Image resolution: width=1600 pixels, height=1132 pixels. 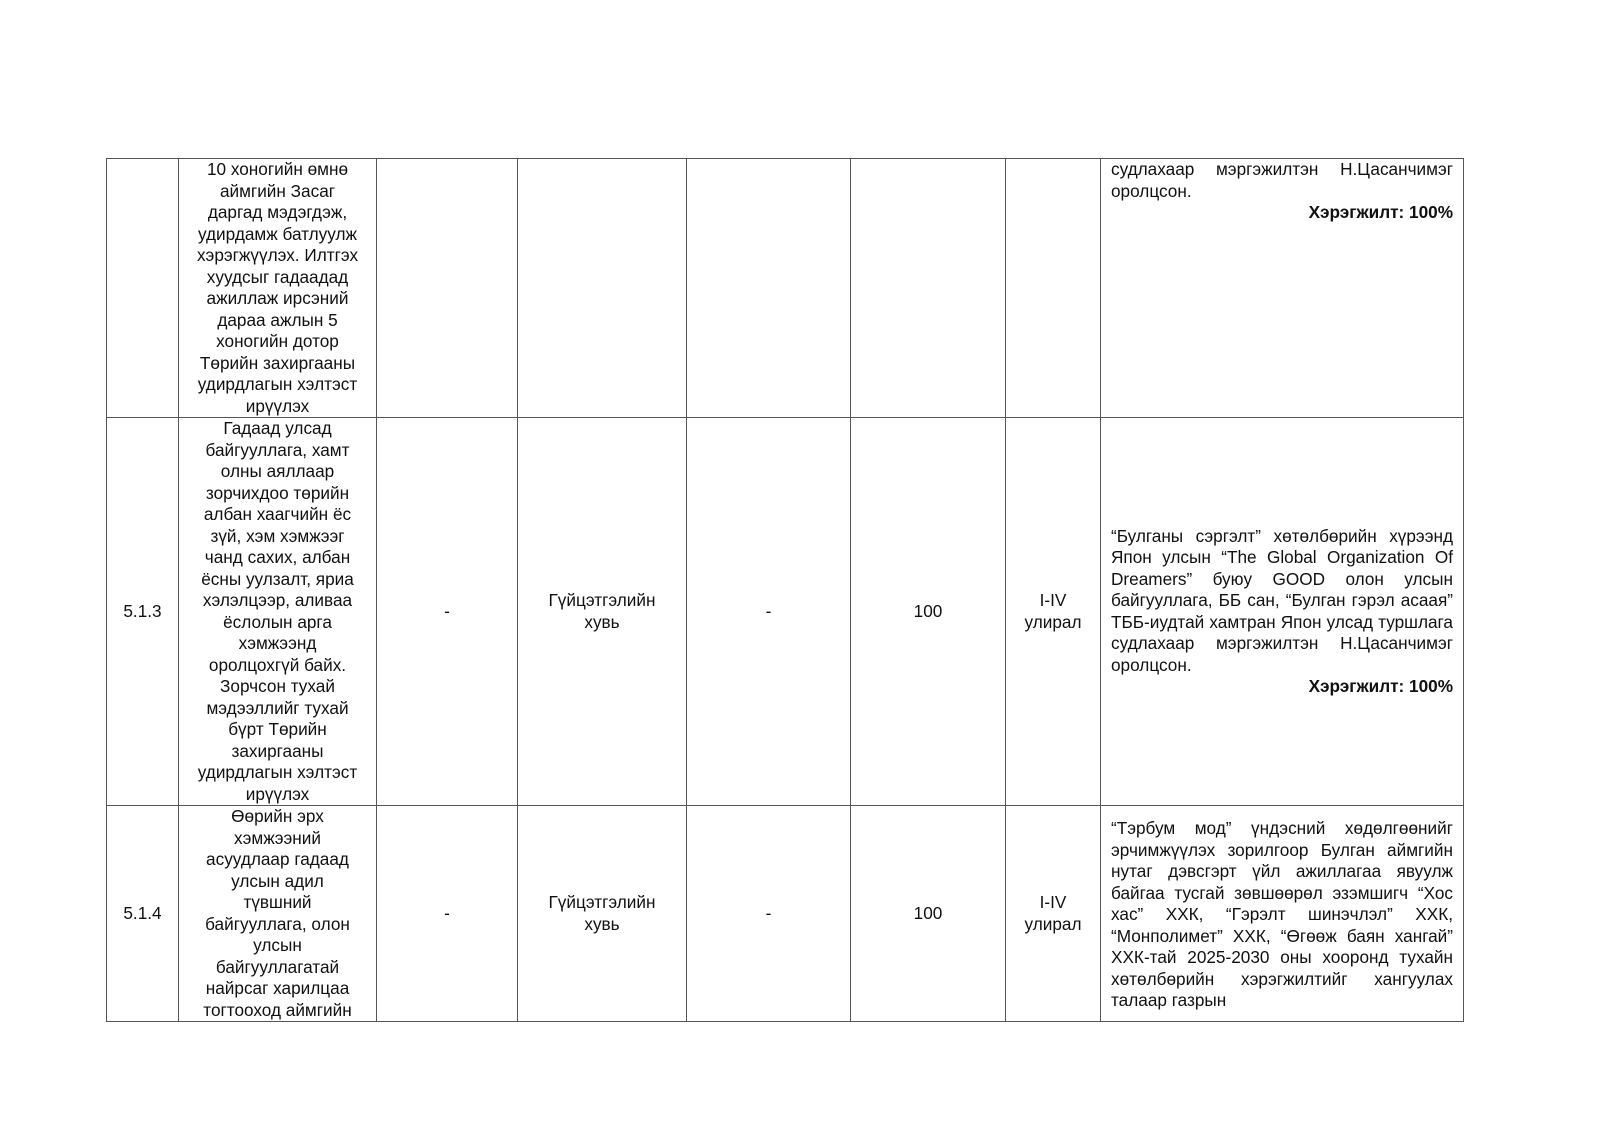 What do you see at coordinates (602, 288) in the screenshot?
I see `indicator-cell` at bounding box center [602, 288].